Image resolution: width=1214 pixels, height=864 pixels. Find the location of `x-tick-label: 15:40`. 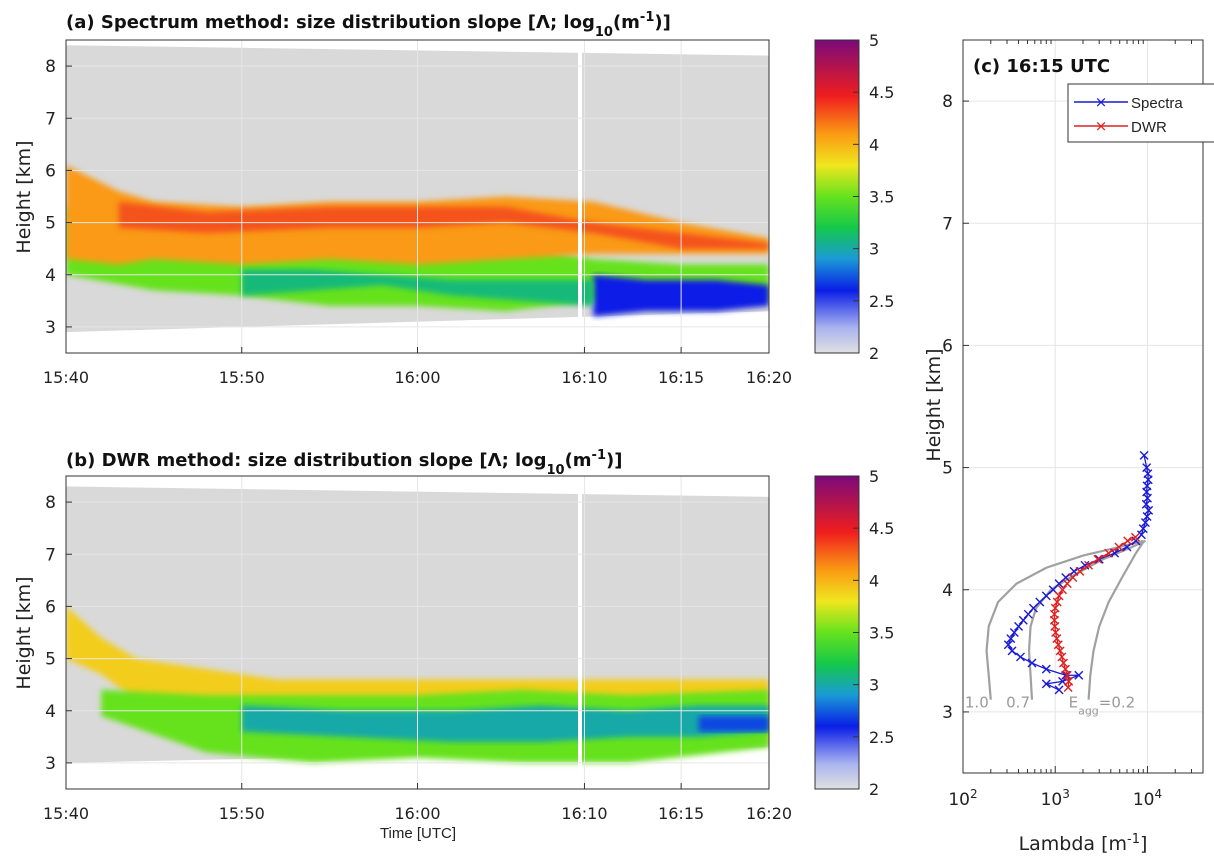

x-tick-label: 15:40 is located at coordinates (66, 813).